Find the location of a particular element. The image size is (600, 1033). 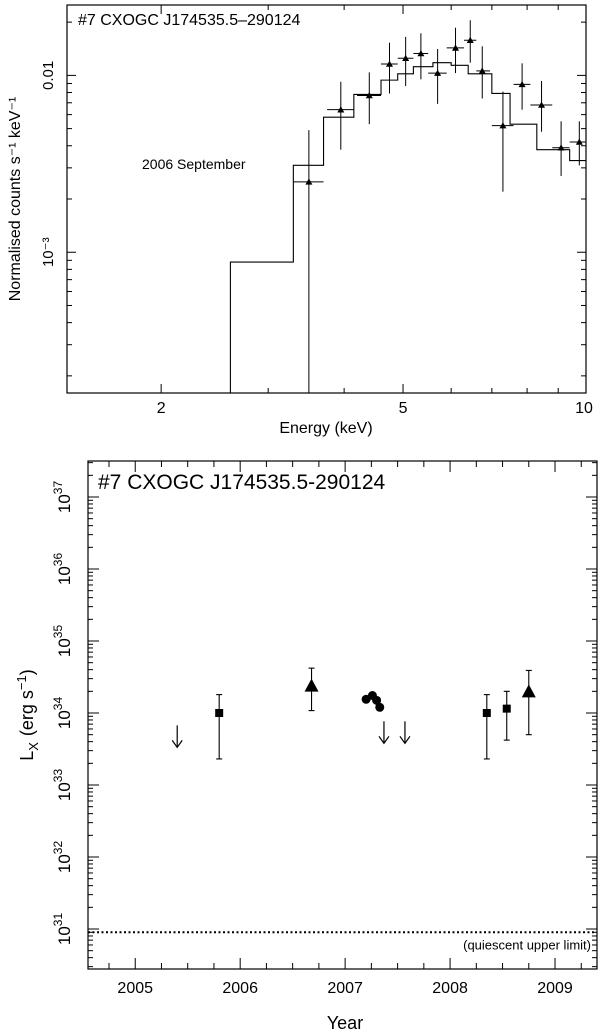

y-tick-exponent: 37 is located at coordinates (58, 488).